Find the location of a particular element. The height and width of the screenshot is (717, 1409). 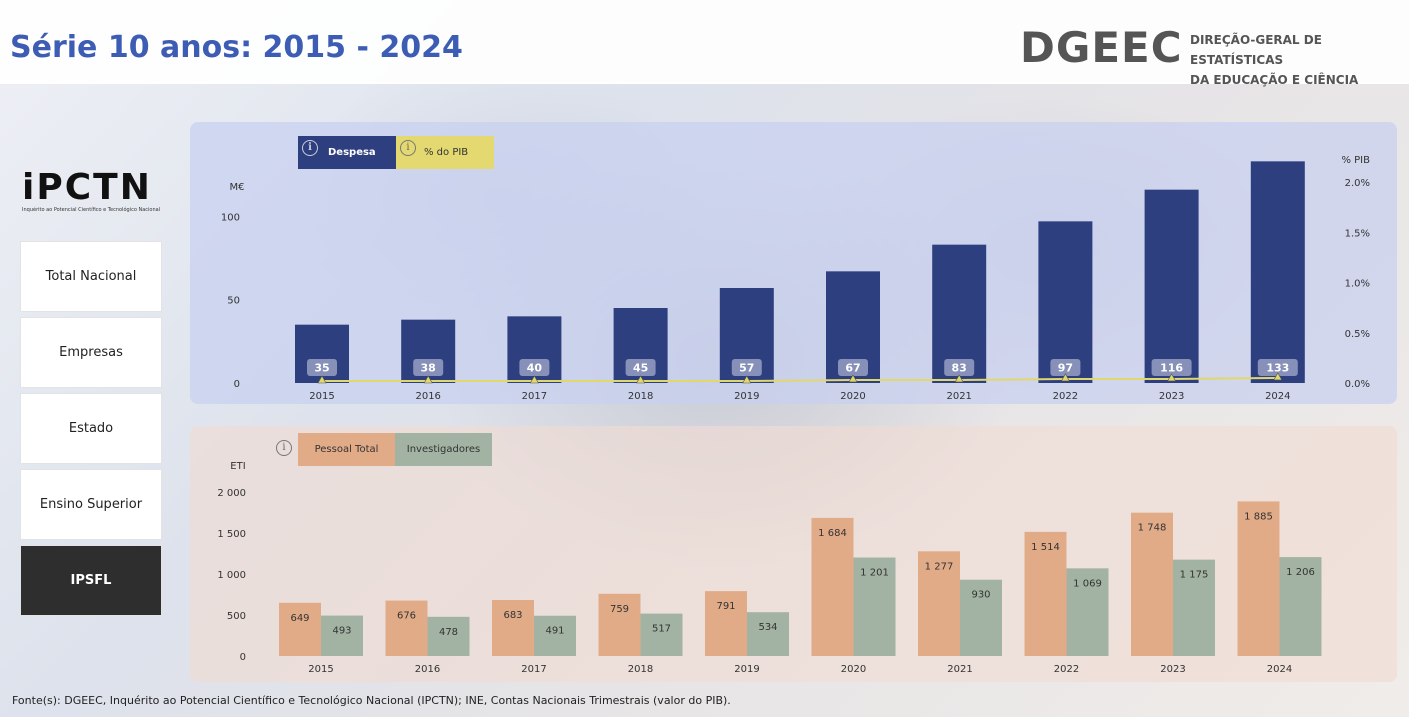

data-label-pessoal: 676 is located at coordinates (406, 616).